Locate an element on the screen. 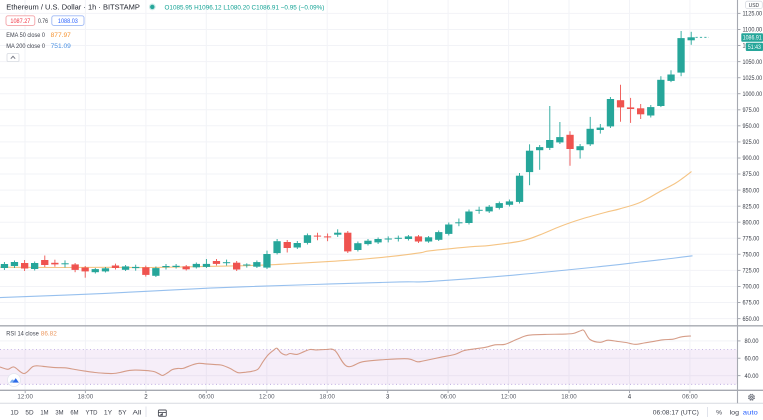 Image resolution: width=763 pixels, height=420 pixels. svg-text: 675.00 is located at coordinates (751, 303).